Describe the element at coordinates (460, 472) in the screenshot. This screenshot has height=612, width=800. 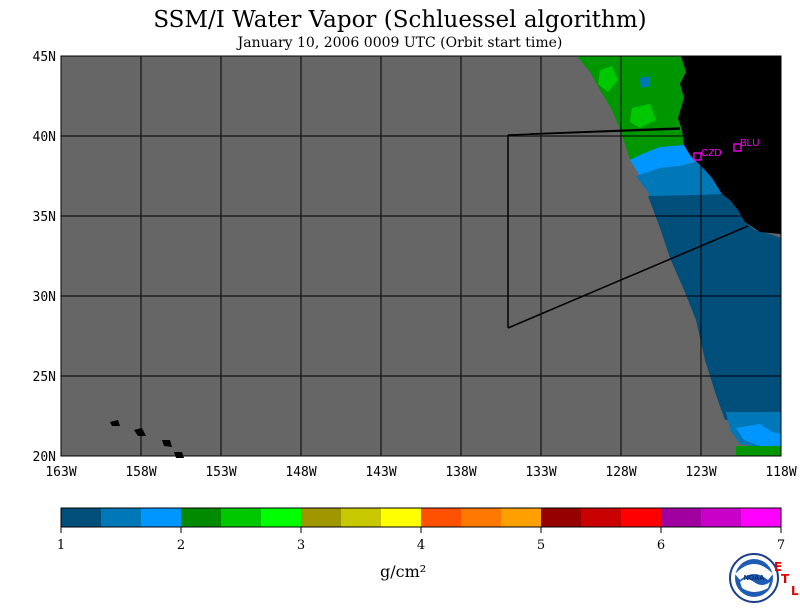
I see `lon-tick-label: 138W` at that location.